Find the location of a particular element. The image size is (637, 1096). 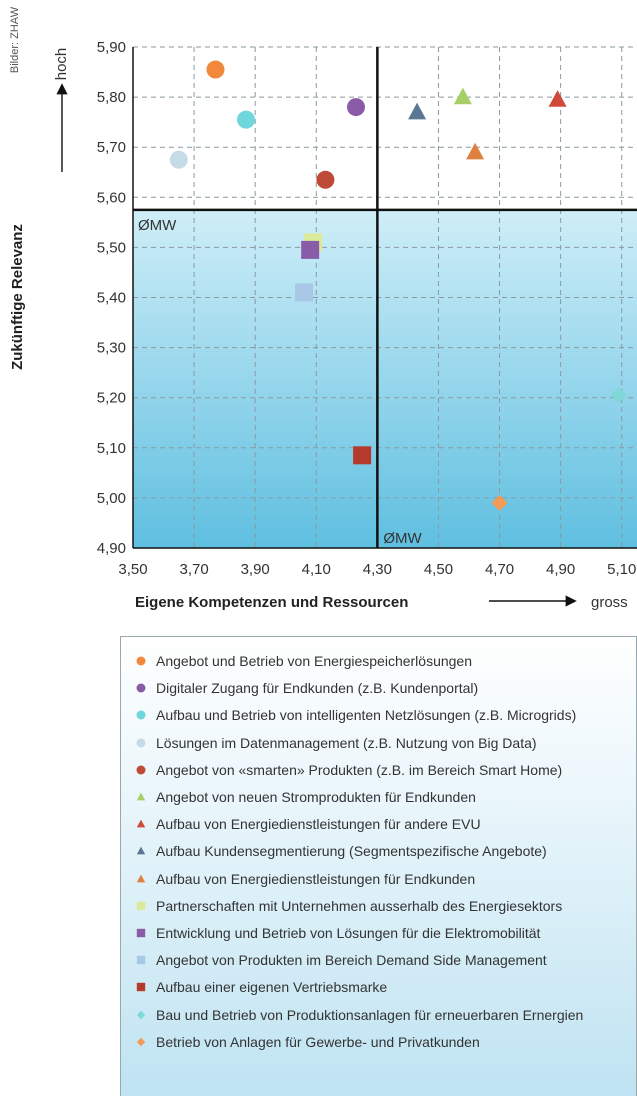

y-tick-label: 5,00 is located at coordinates (111, 498).